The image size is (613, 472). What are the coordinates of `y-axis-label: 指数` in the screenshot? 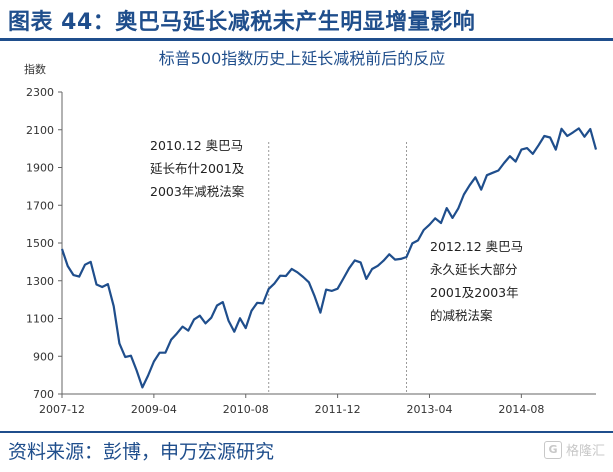 It's located at (35, 69).